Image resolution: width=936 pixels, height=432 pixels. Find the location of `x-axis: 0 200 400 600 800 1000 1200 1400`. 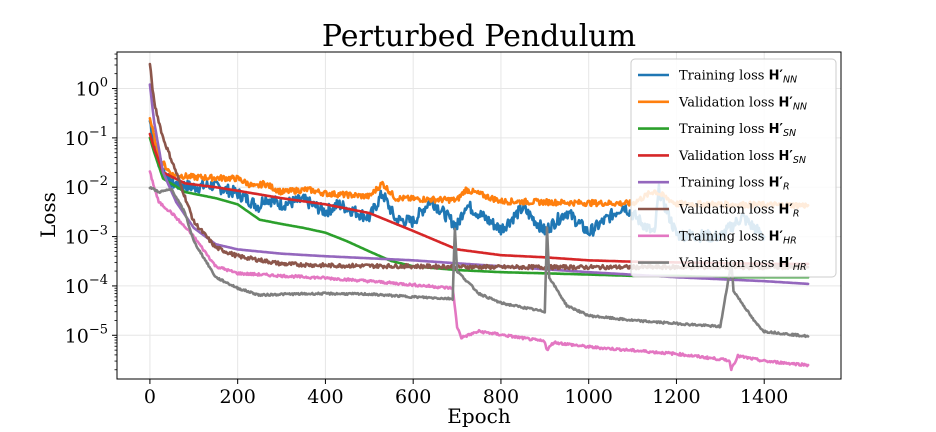

x-axis: 0 200 400 600 800 1000 1200 1400 is located at coordinates (466, 393).